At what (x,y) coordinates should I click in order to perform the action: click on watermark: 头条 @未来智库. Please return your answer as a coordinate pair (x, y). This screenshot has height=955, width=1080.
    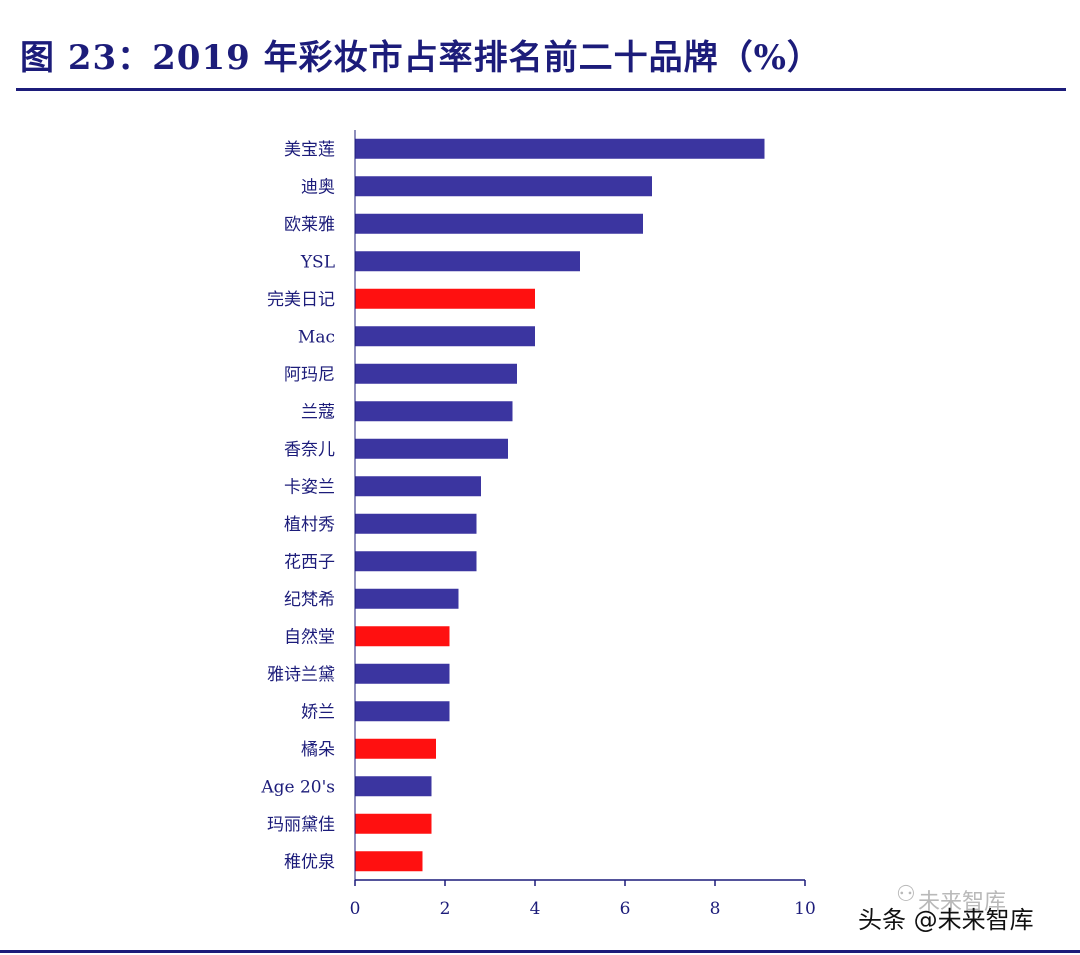
    Looking at the image, I should click on (946, 920).